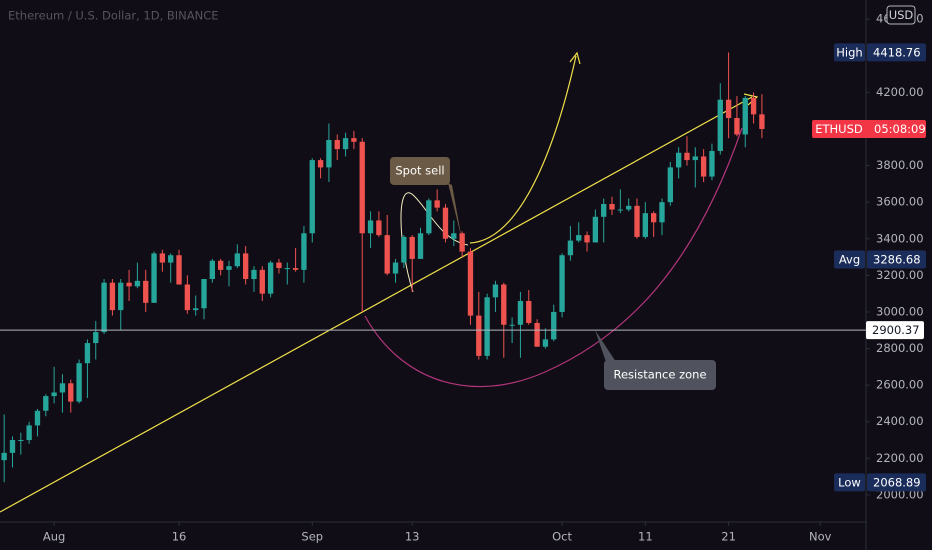 This screenshot has height=550, width=932. I want to click on x-tick-label: 11, so click(645, 537).